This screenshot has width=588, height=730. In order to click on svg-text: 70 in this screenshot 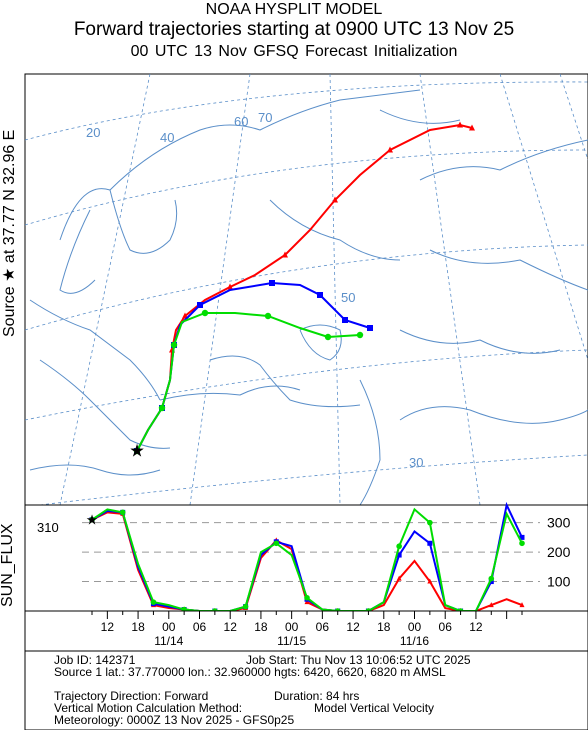, I will do `click(265, 117)`.